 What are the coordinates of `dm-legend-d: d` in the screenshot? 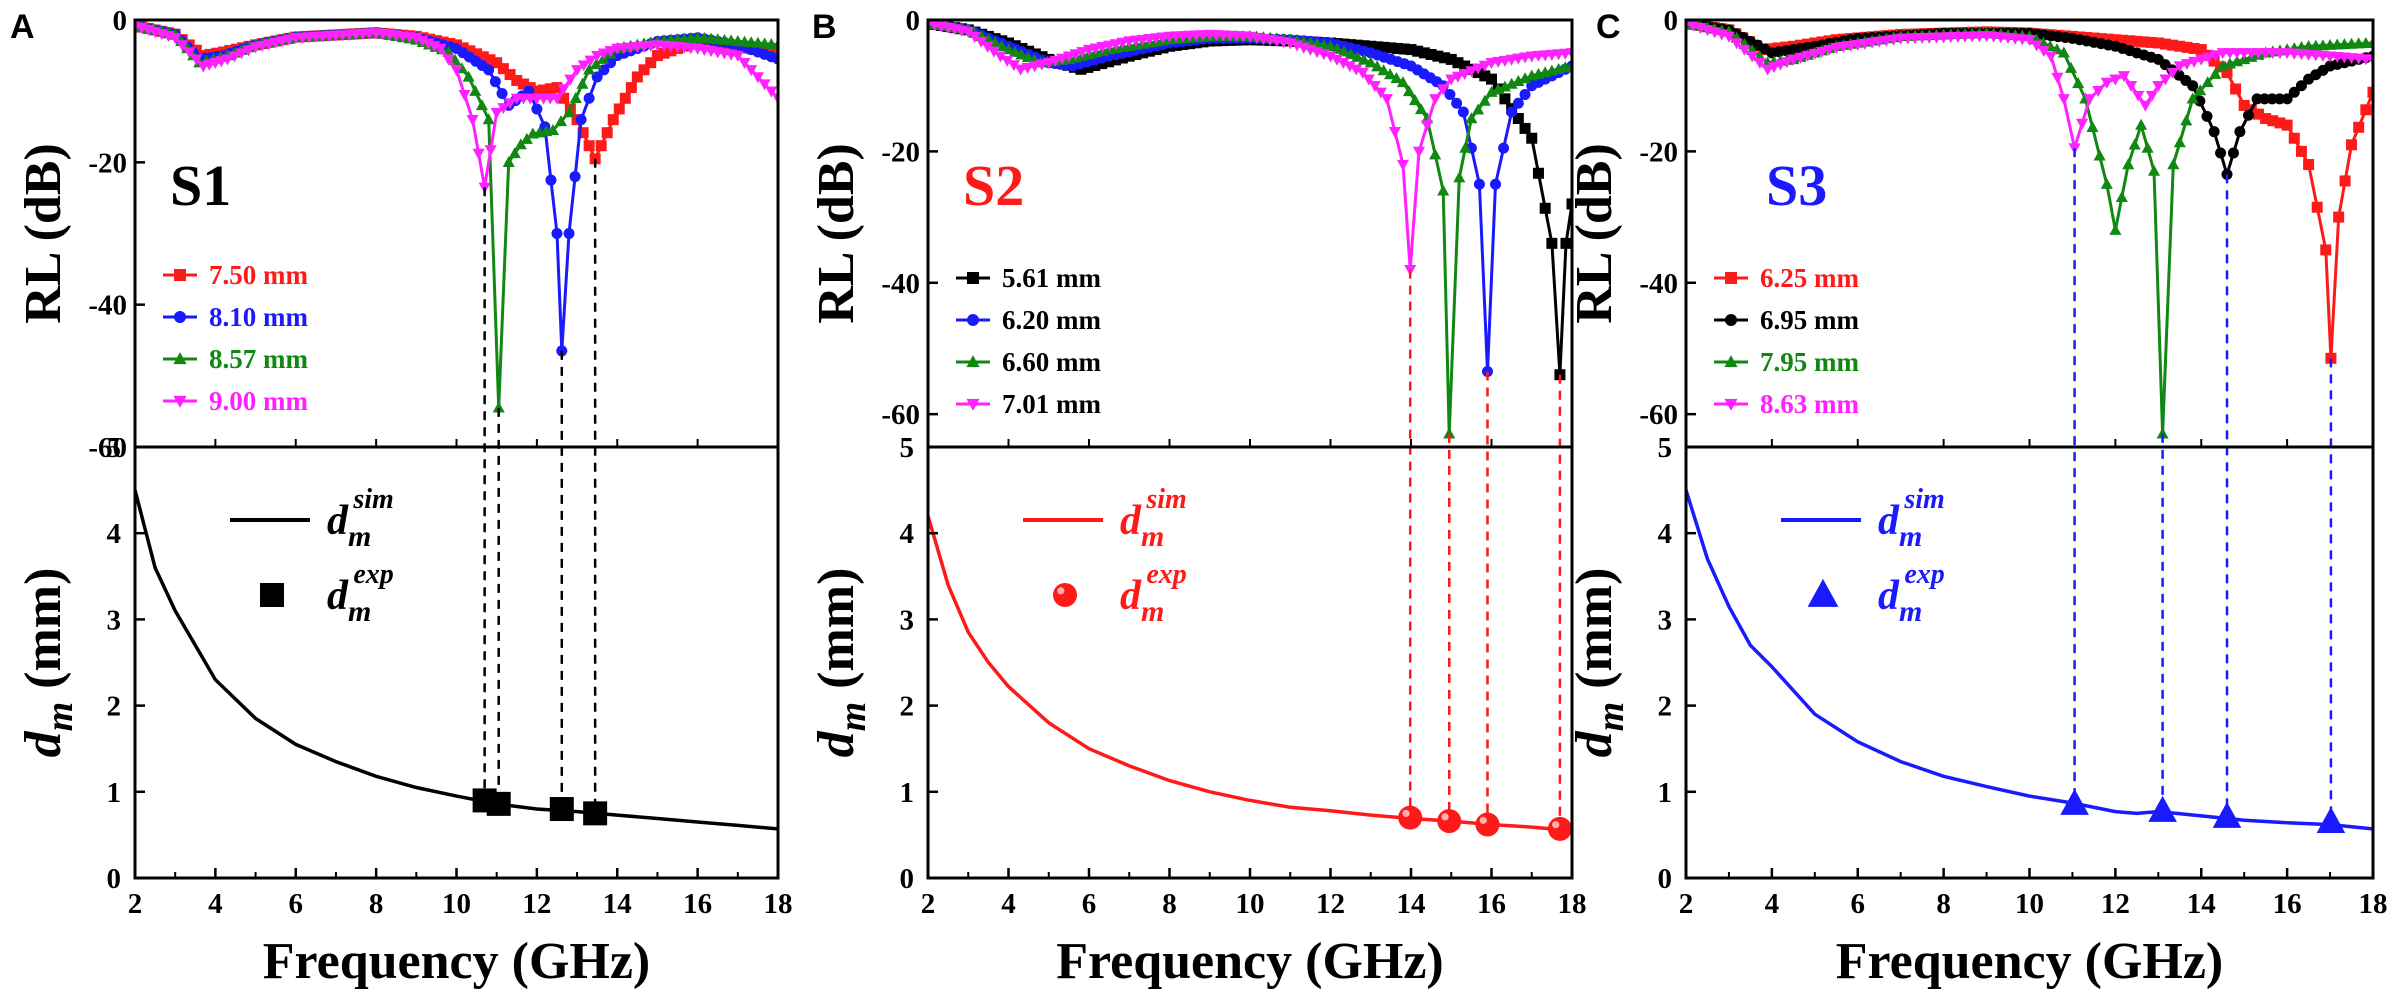 It's located at (1889, 521).